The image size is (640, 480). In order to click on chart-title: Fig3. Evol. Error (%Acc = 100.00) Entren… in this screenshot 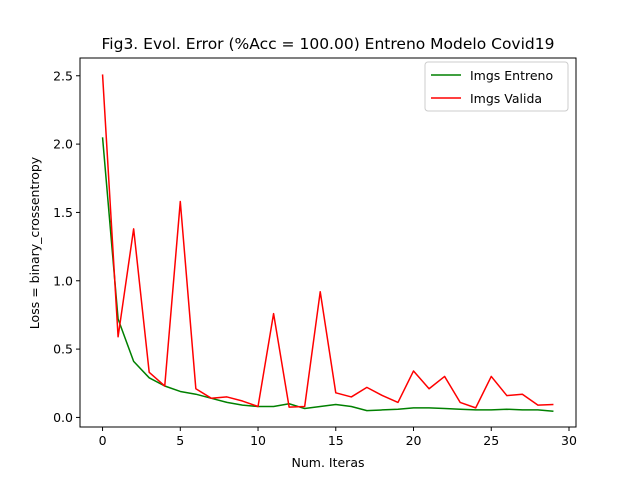, I will do `click(328, 44)`.